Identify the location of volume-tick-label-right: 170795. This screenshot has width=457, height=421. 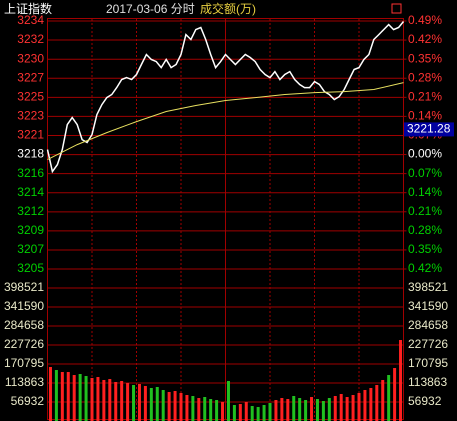
(428, 363).